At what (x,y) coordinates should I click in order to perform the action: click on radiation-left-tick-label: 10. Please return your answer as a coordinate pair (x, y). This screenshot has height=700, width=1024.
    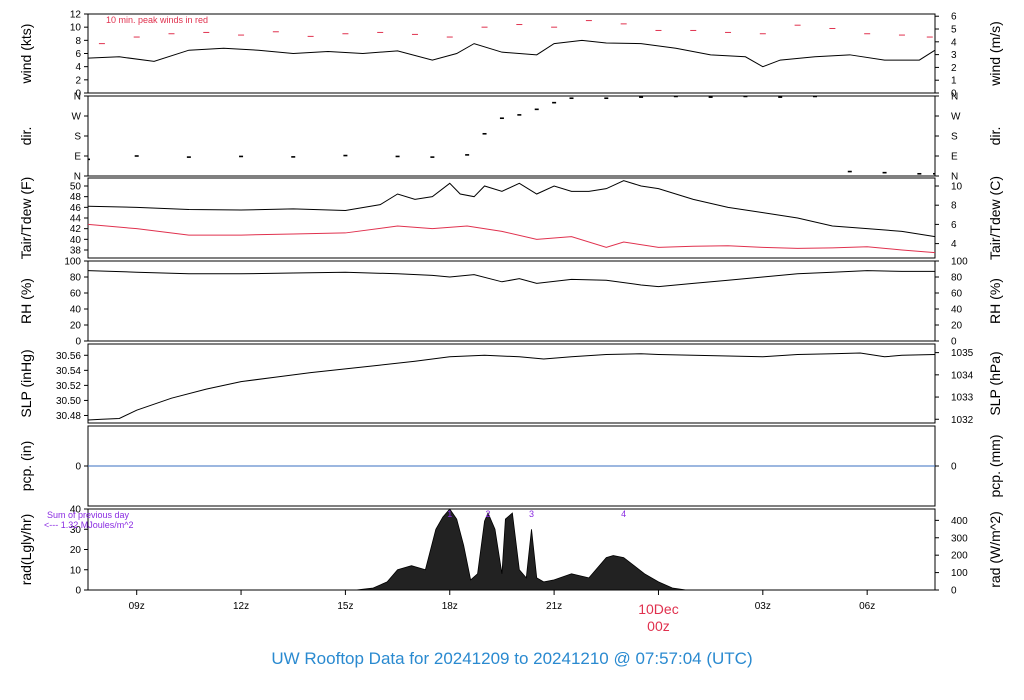
    Looking at the image, I should click on (76, 570).